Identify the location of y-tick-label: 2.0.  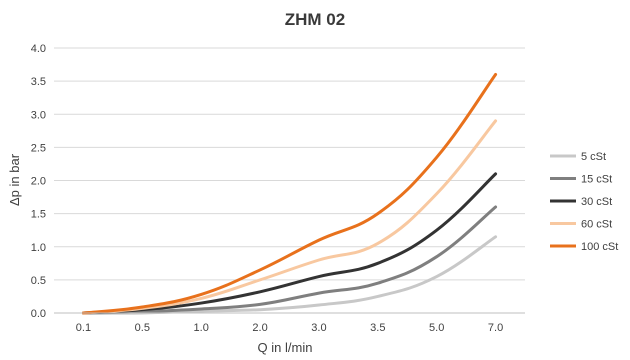
(38, 182).